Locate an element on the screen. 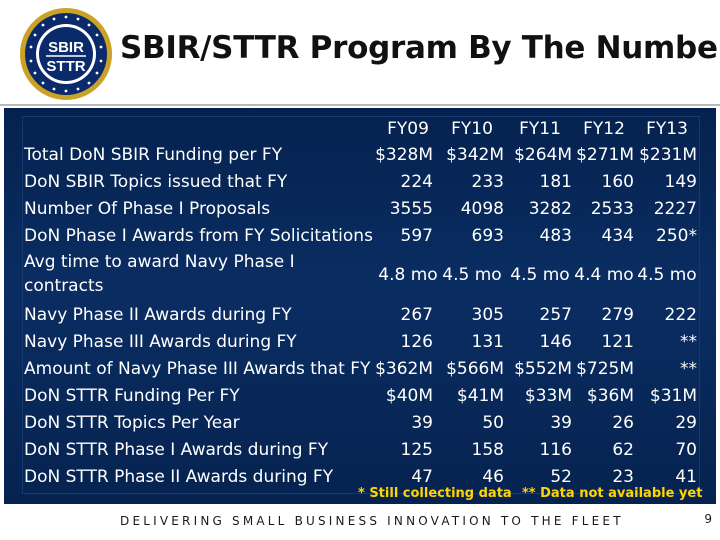 This screenshot has width=720, height=540. cell-fy10: 4098 is located at coordinates (482, 209).